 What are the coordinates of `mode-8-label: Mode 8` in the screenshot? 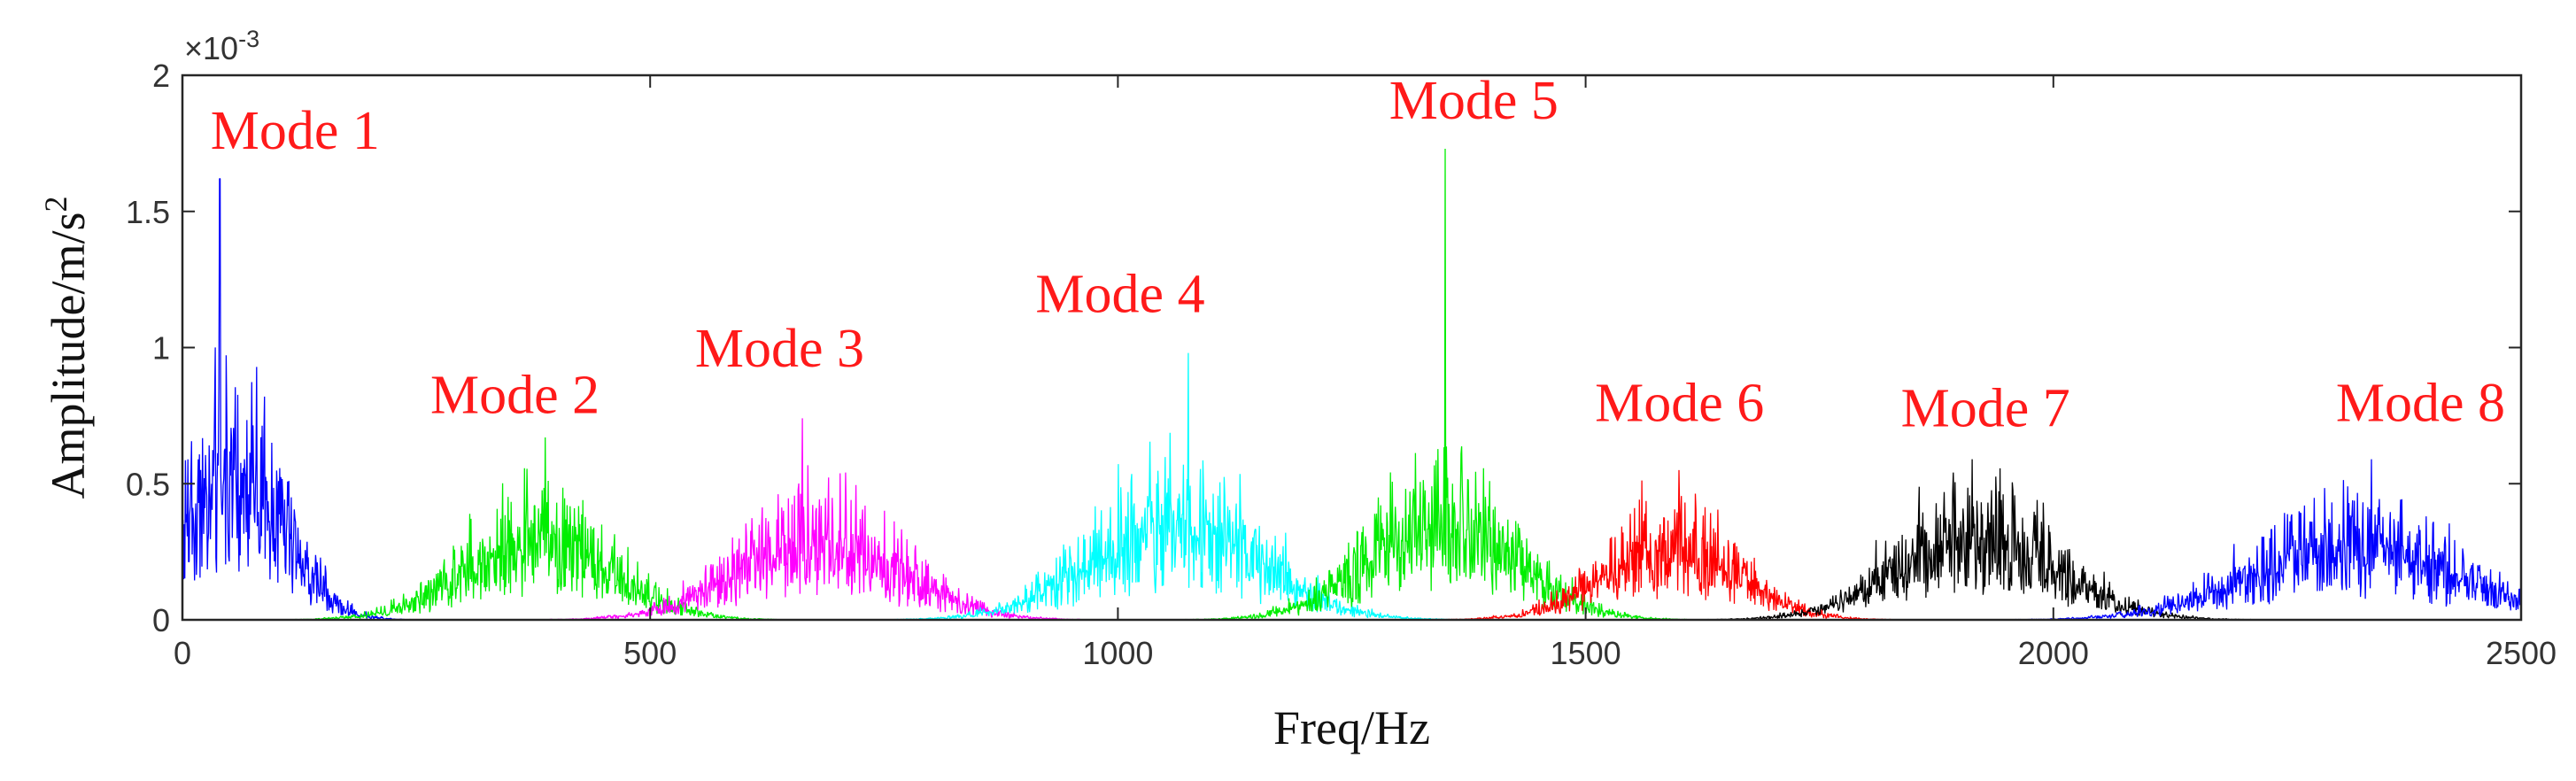 It's located at (2420, 404).